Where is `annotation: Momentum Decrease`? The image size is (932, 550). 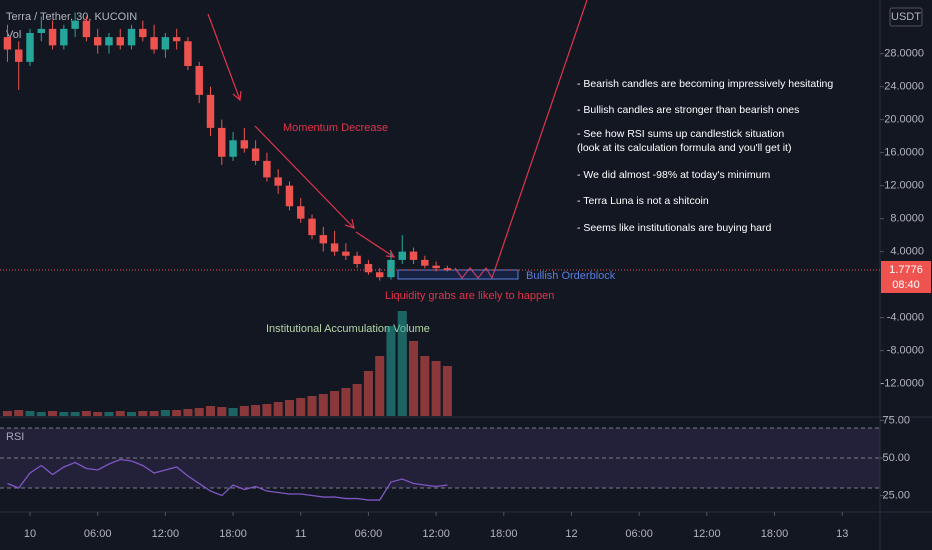
annotation: Momentum Decrease is located at coordinates (335, 128).